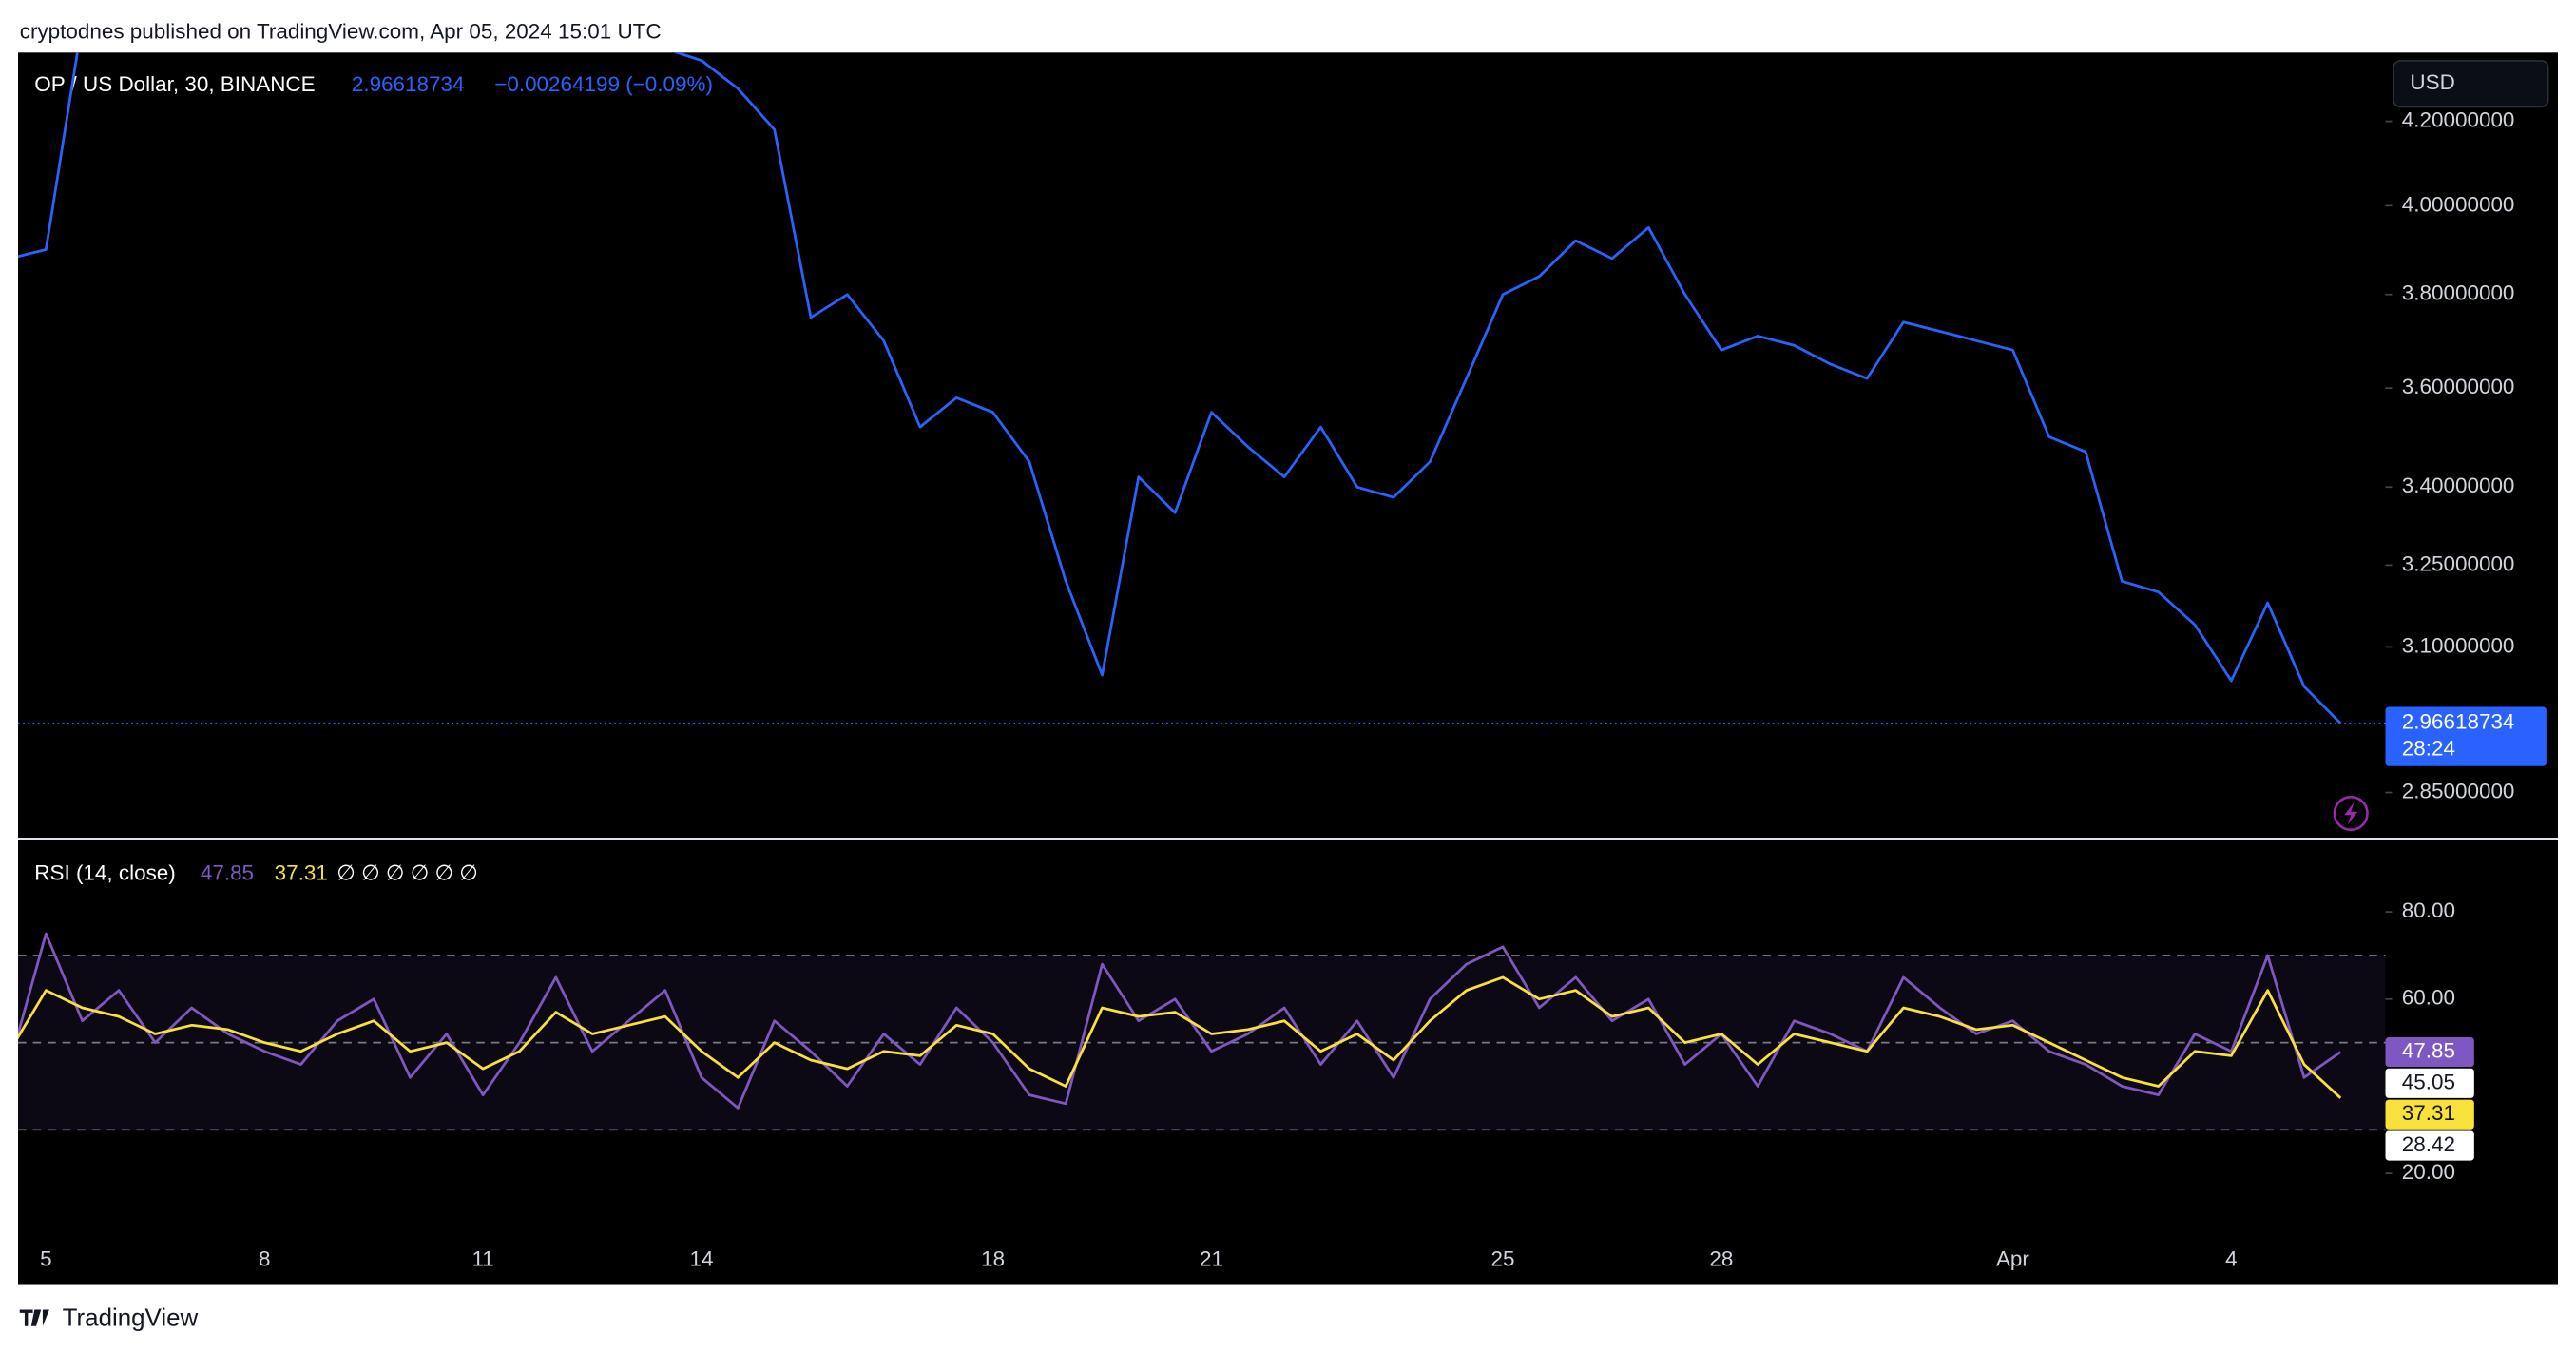  Describe the element at coordinates (175, 84) in the screenshot. I see `price-title: OP / US Dollar, 30, BINANCE` at that location.